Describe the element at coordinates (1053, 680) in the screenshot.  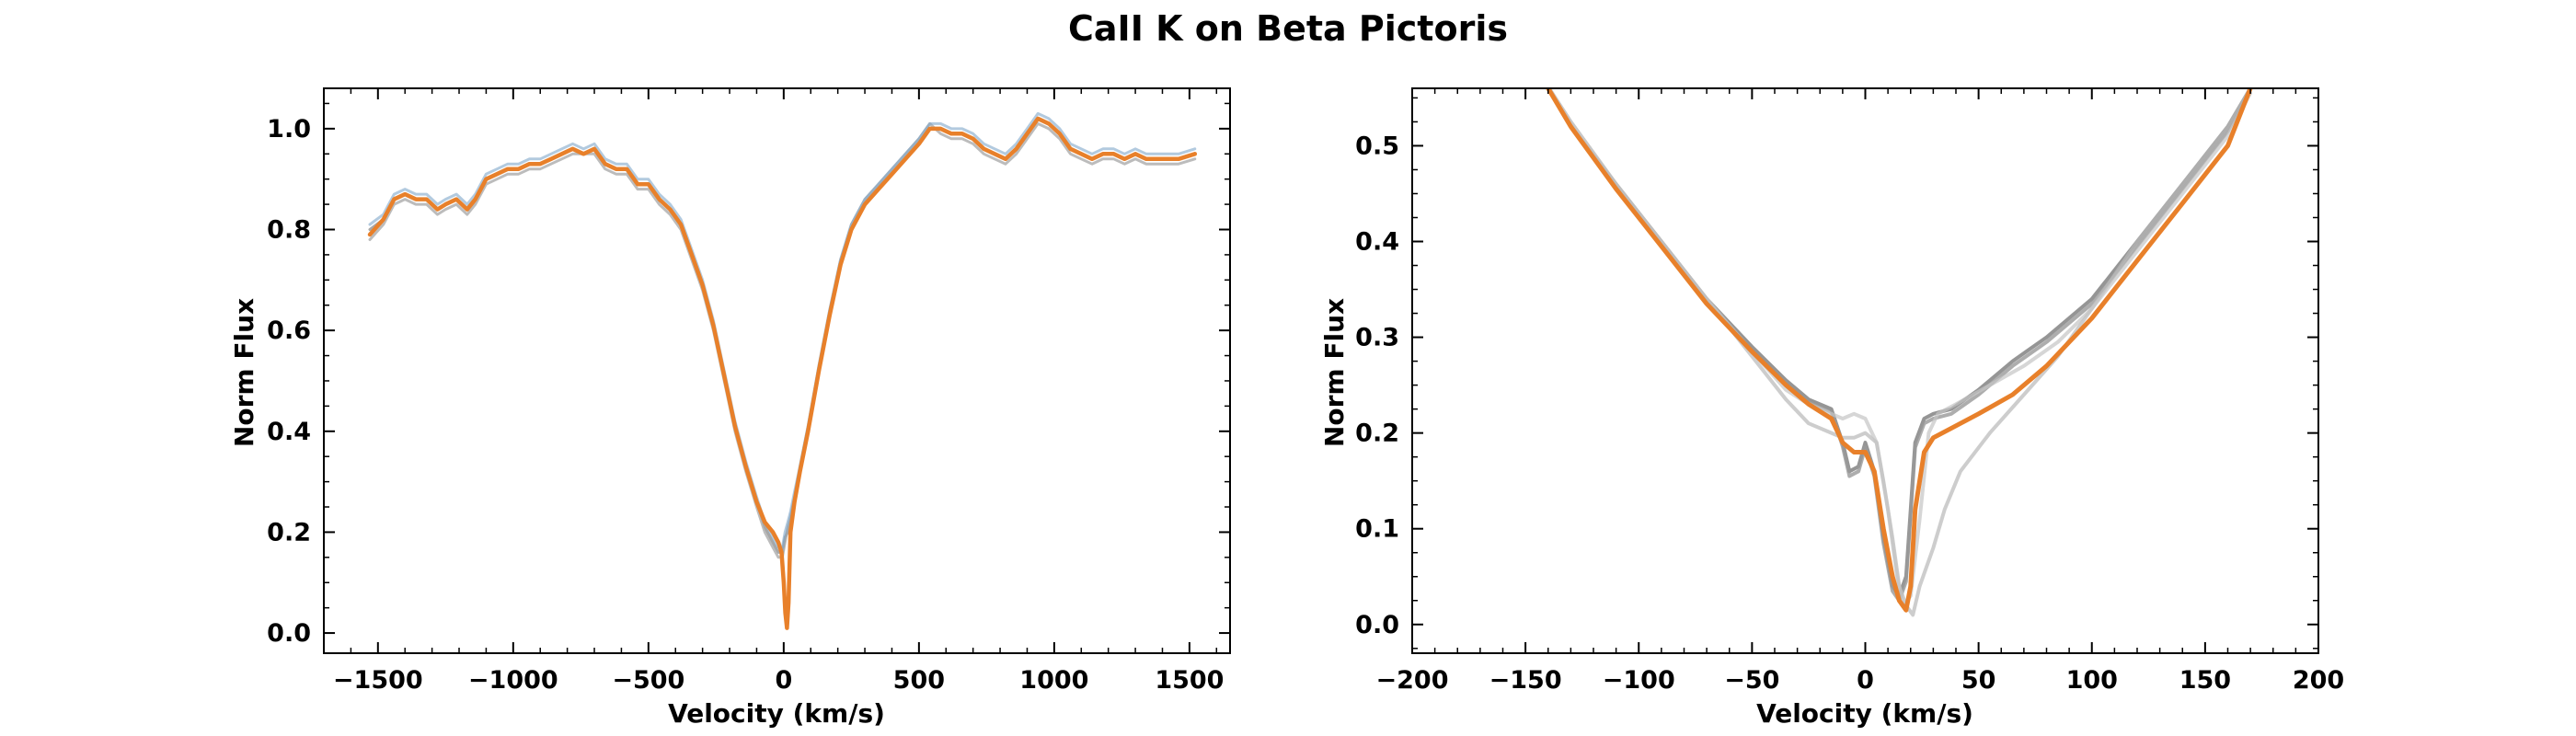
I see `x-tick-label-0-5: 1000` at that location.